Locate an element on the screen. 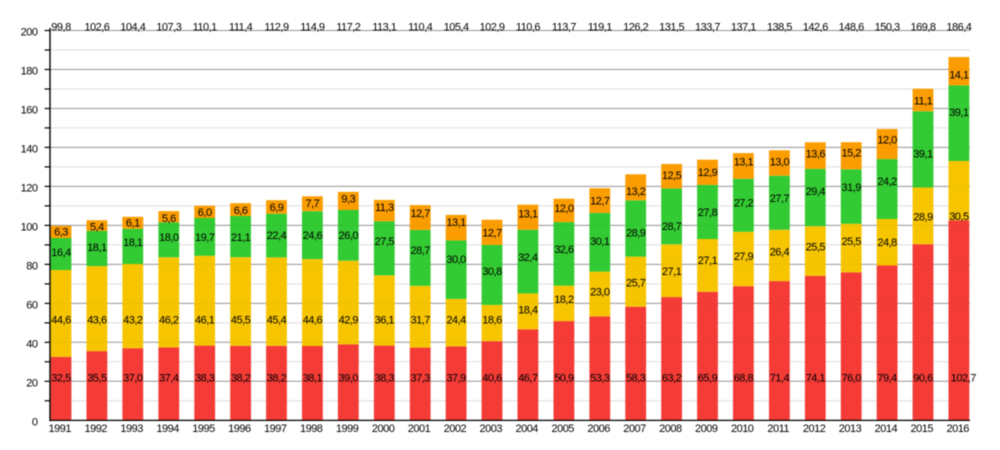  svg-text: 24,6 is located at coordinates (313, 236).